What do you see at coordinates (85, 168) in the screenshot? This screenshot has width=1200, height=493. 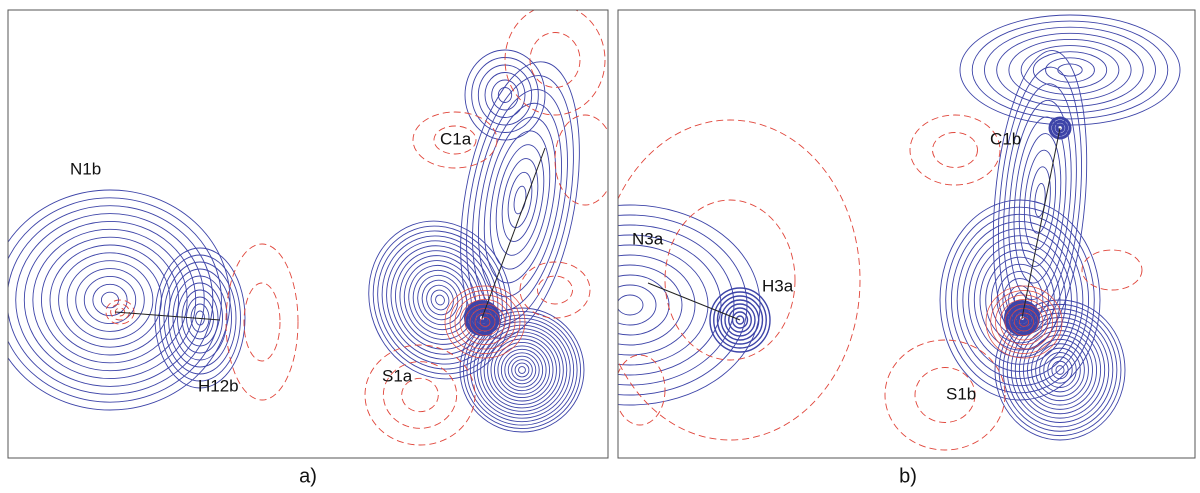 I see `atom-label: N1b` at bounding box center [85, 168].